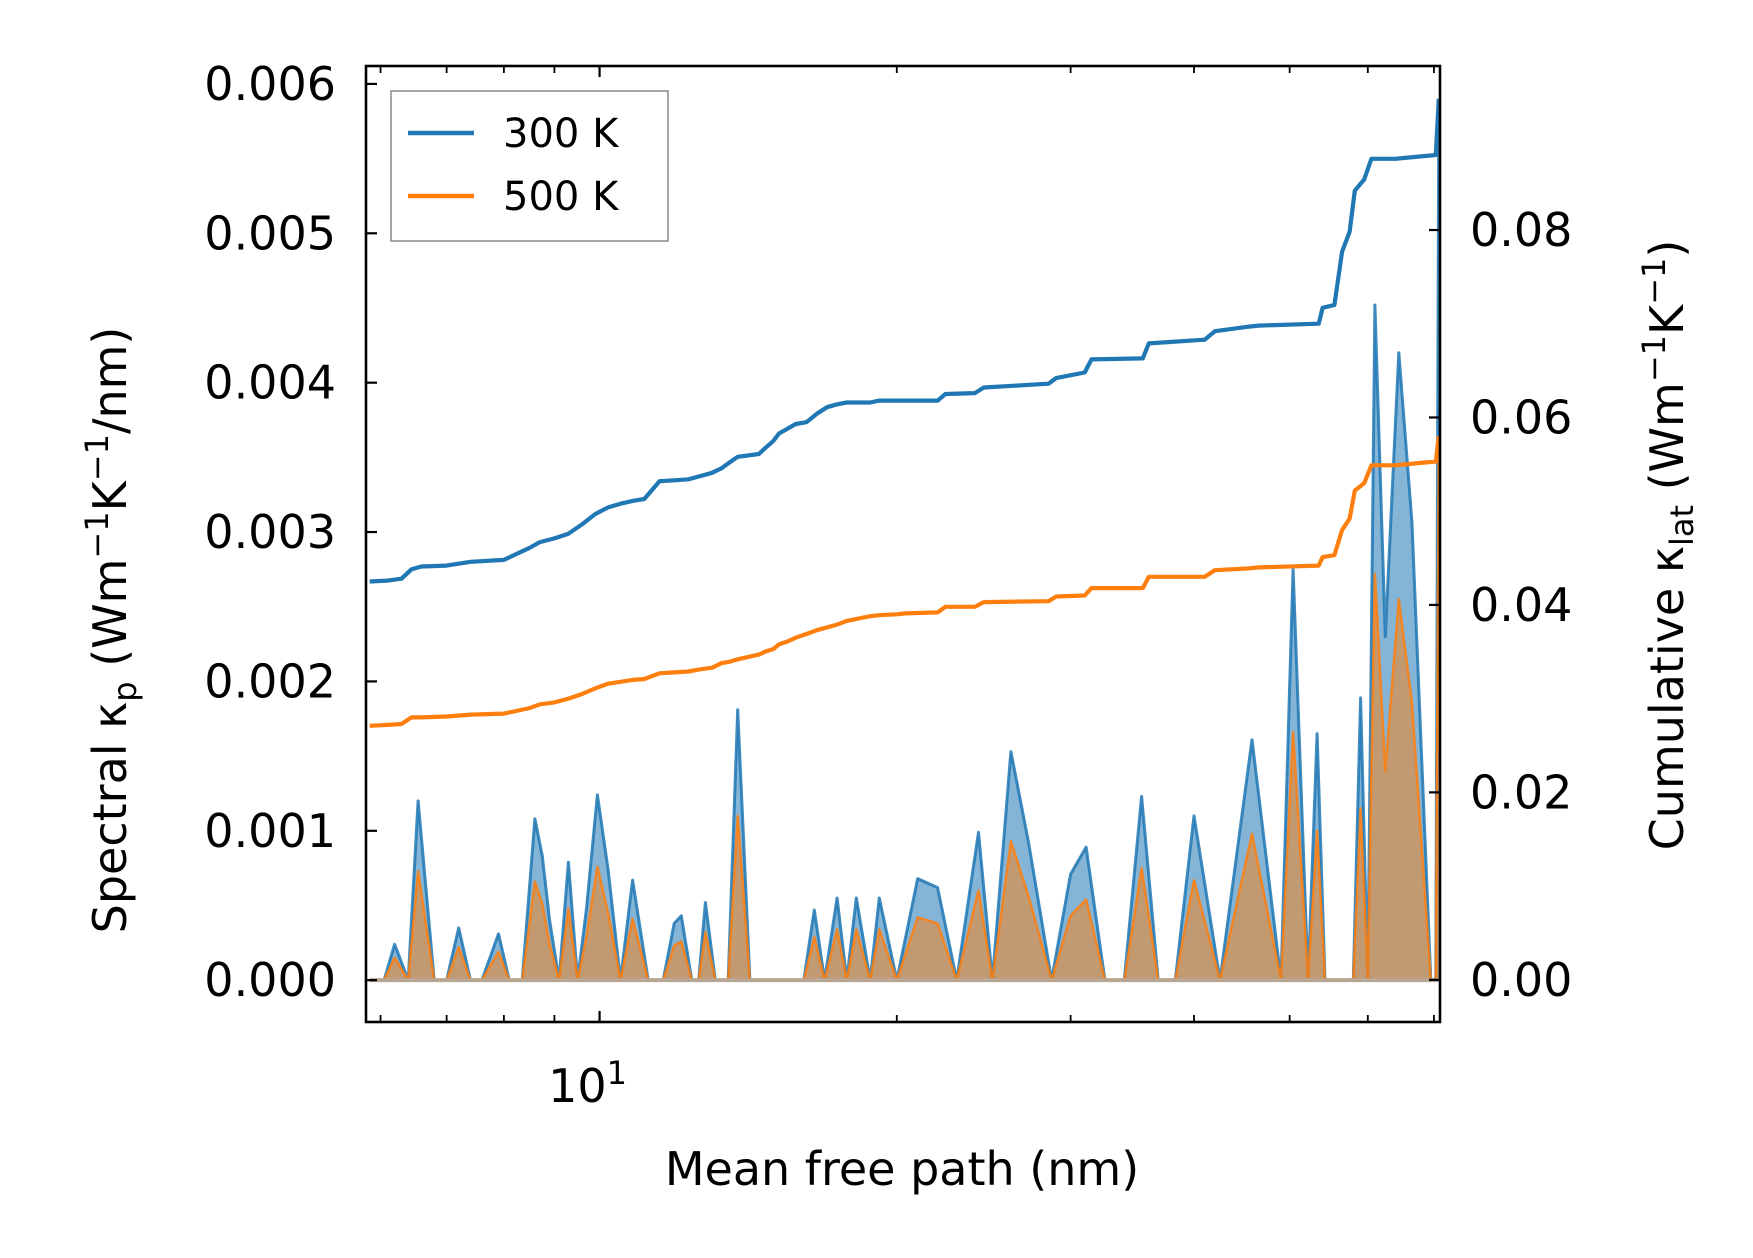  Describe the element at coordinates (1667, 443) in the screenshot. I see `right-axis-title-unit-open: (Wm` at that location.